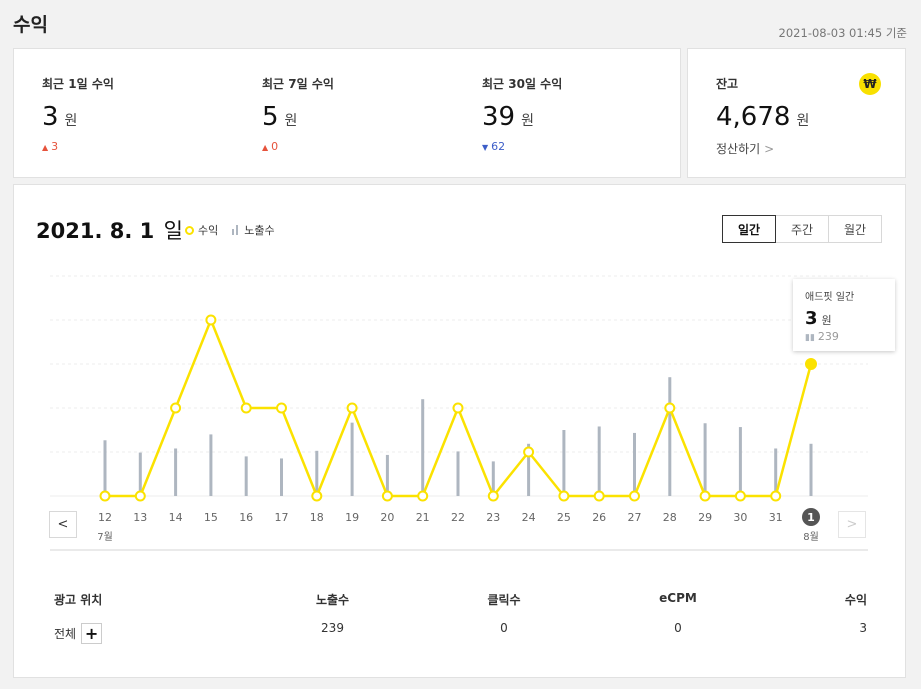  I want to click on tooltip-views: ▮▮ 239, so click(822, 336).